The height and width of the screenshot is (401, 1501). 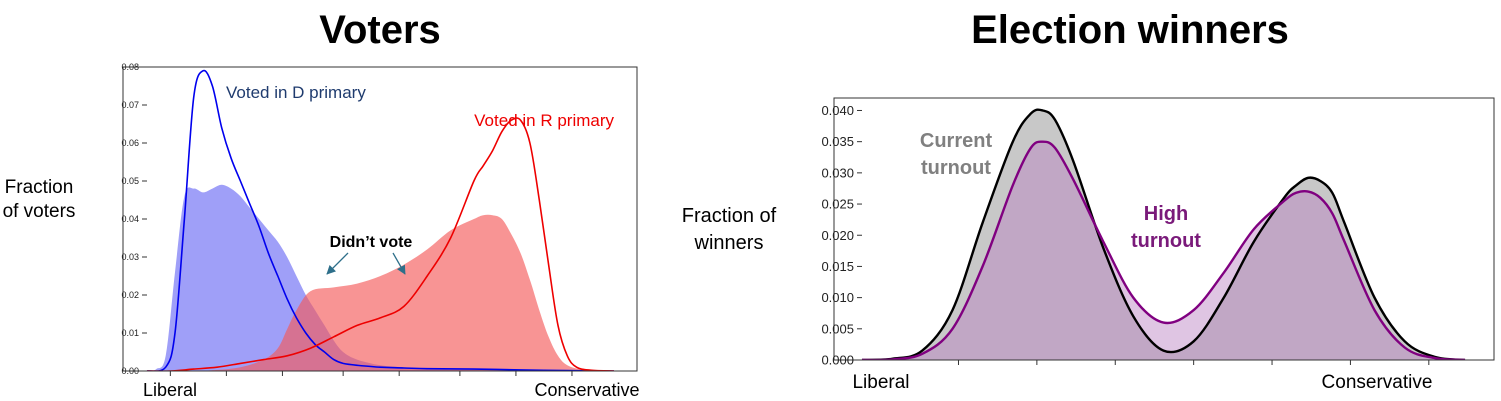 I want to click on y-tick-label: 0.000, so click(x=837, y=360).